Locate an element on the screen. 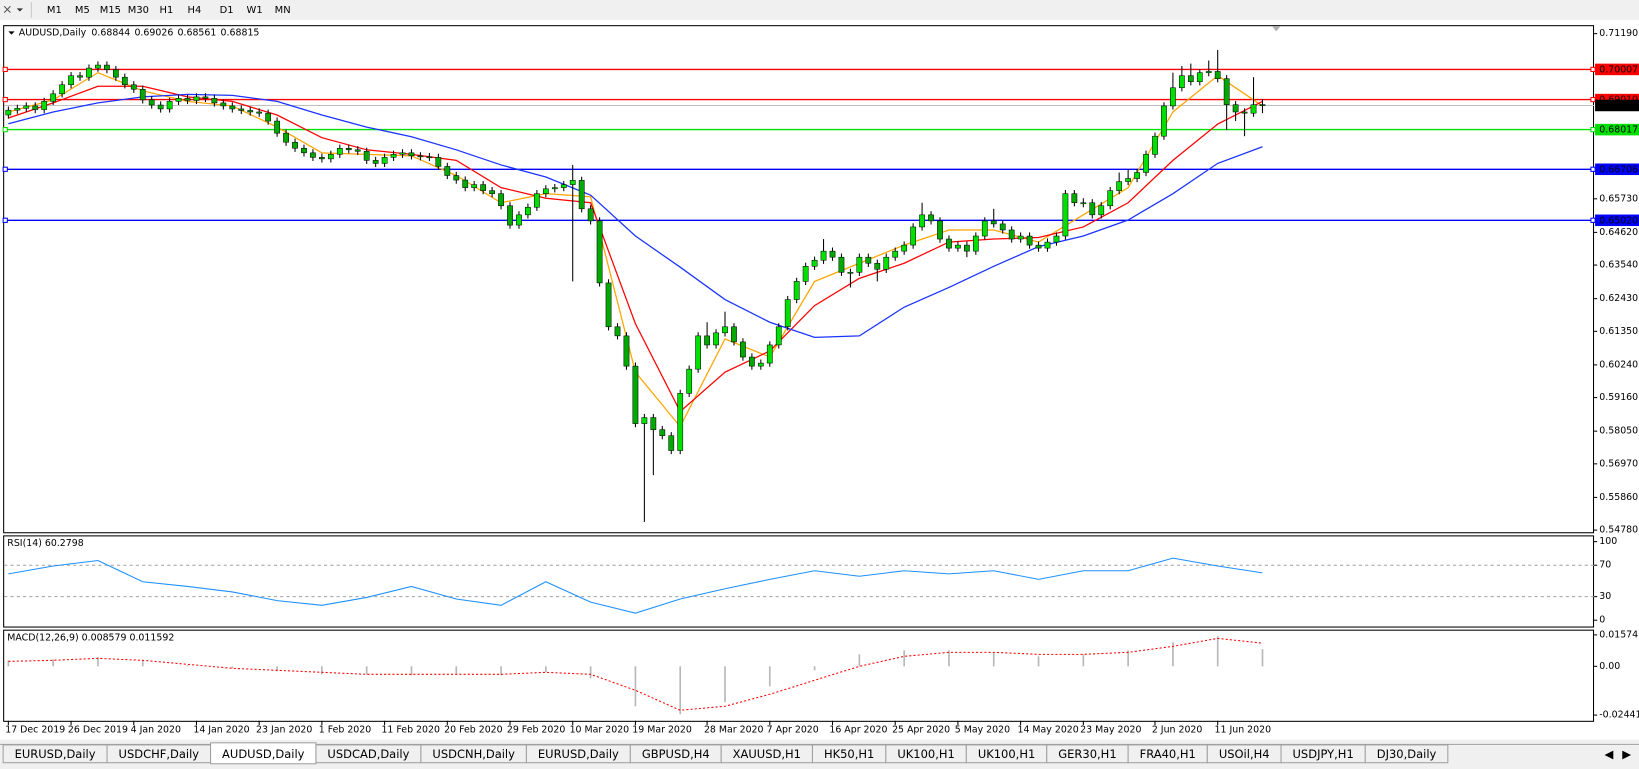  tab-label: HK50,H1 is located at coordinates (849, 754).